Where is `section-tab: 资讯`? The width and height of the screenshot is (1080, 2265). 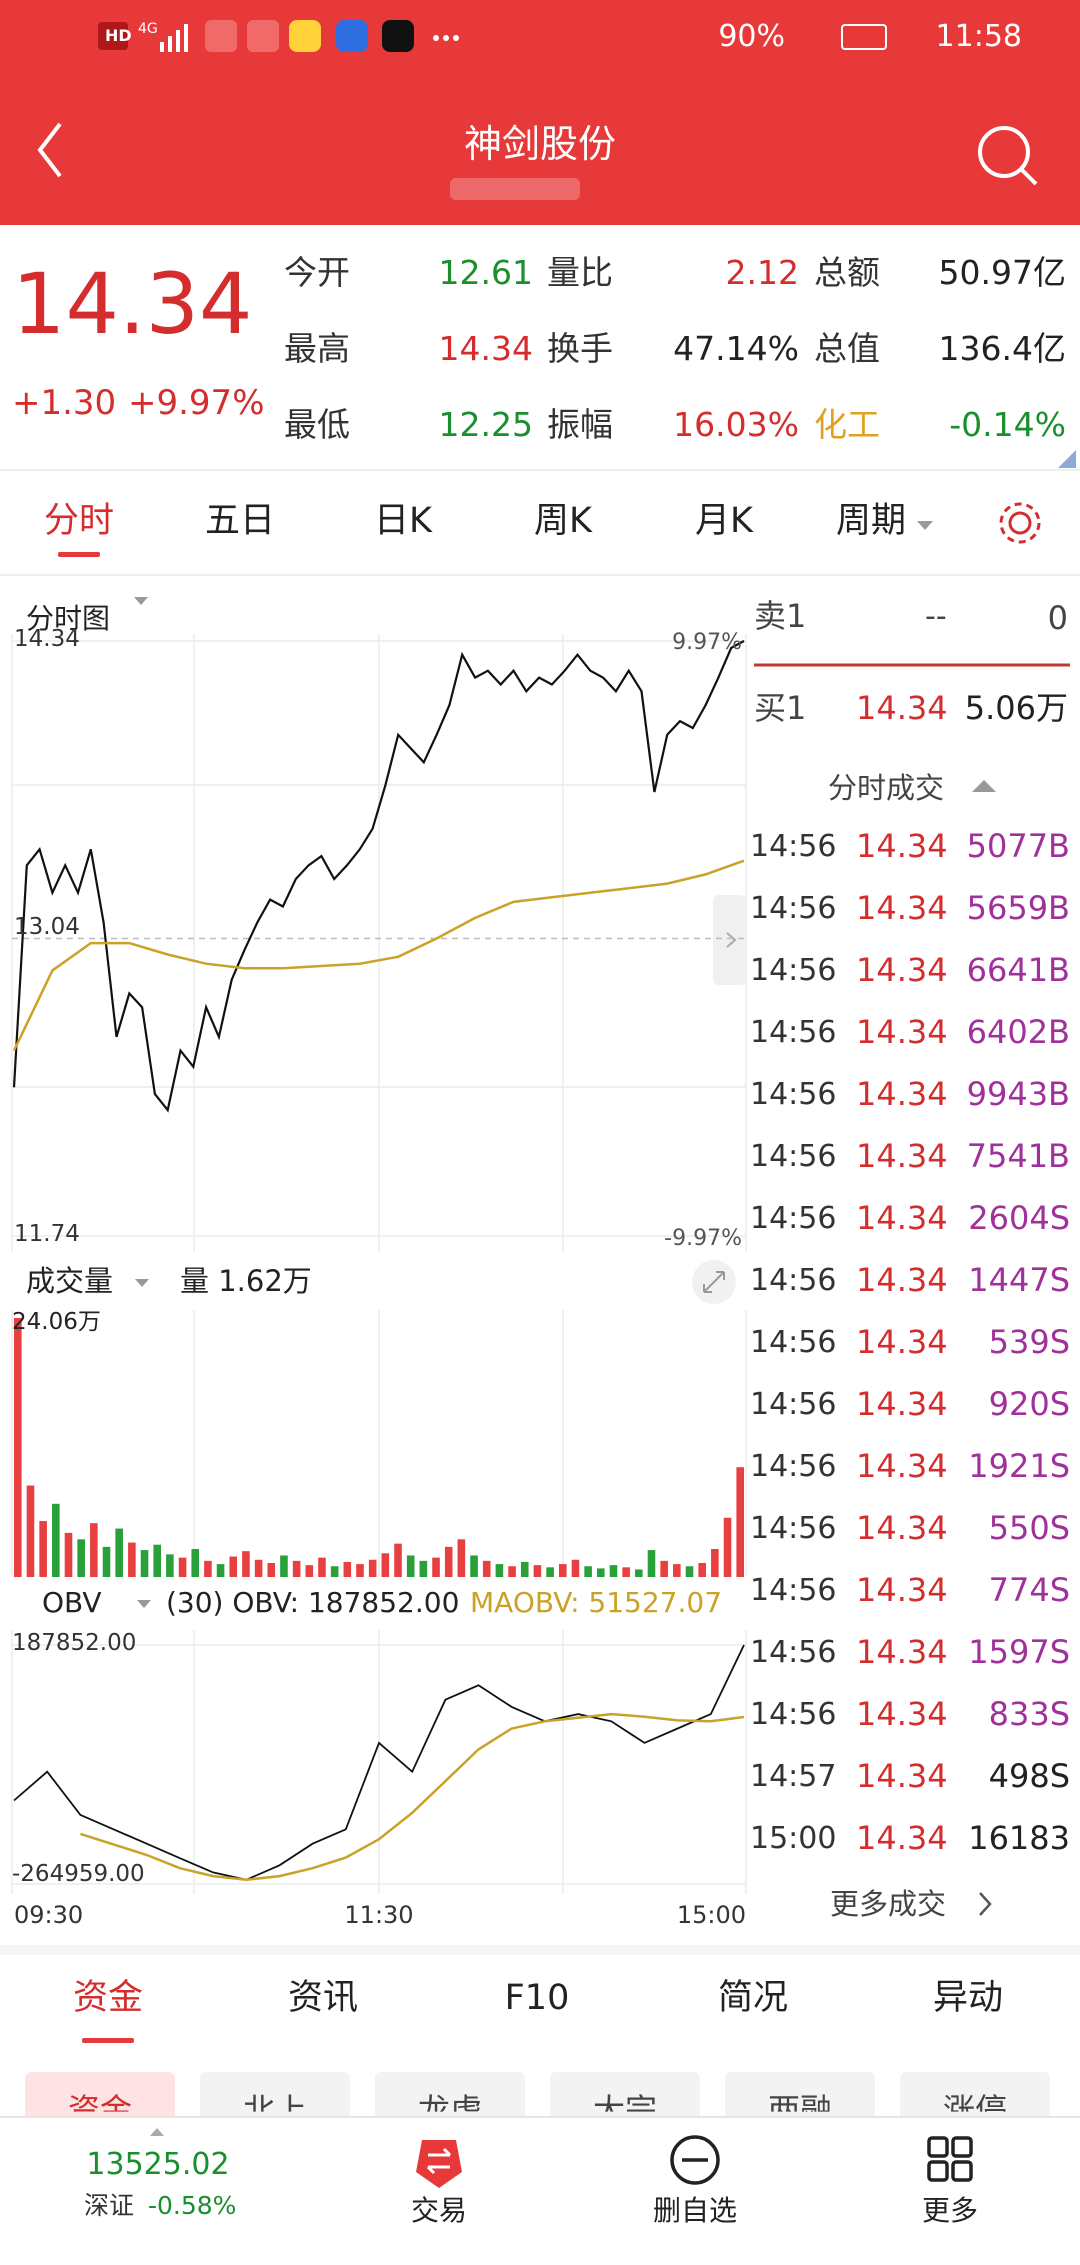
section-tab: 资讯 is located at coordinates (323, 1997).